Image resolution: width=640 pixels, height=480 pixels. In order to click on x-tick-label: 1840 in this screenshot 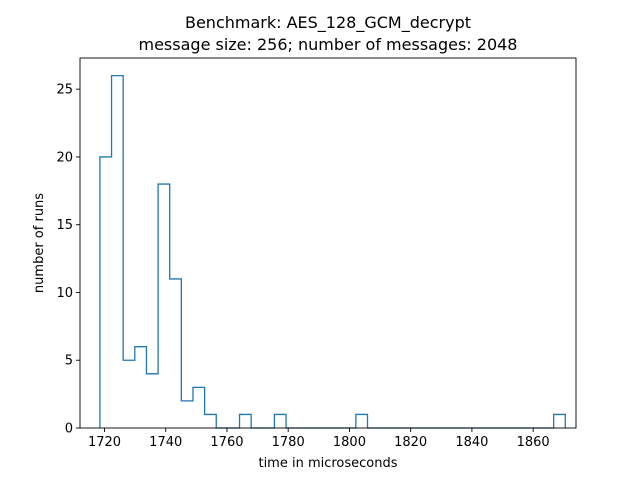, I will do `click(471, 442)`.